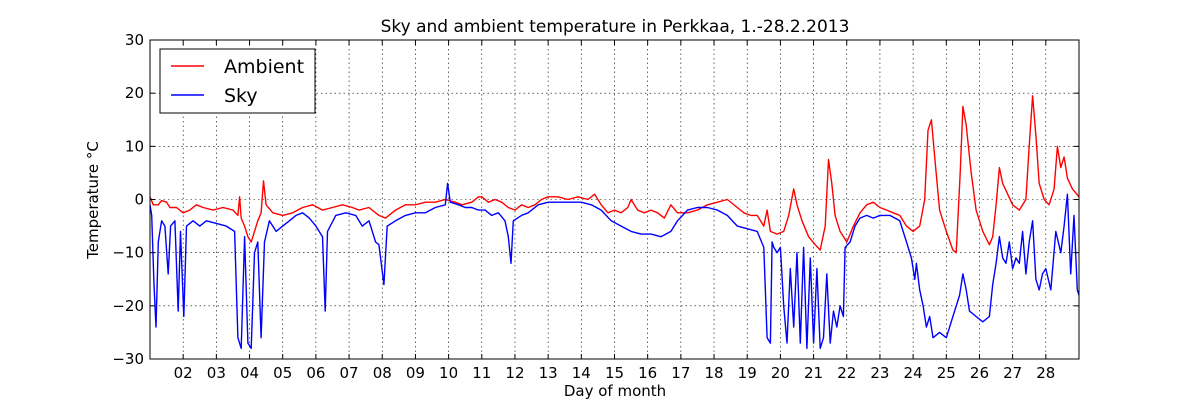  Describe the element at coordinates (93, 212) in the screenshot. I see `y-axis-label-main: Temperature` at that location.